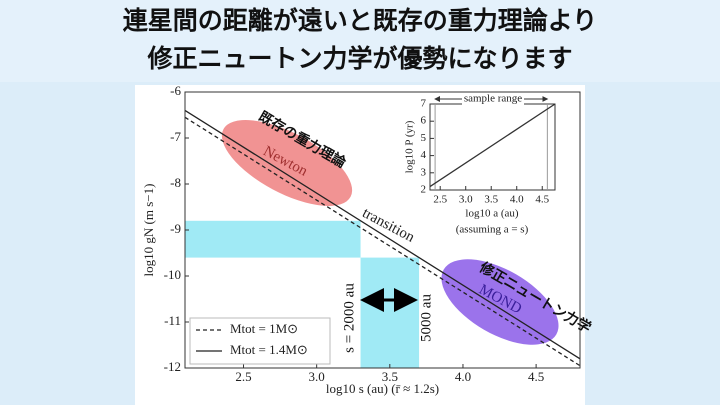 The width and height of the screenshot is (720, 405). What do you see at coordinates (424, 190) in the screenshot?
I see `y-tick-label: 2` at bounding box center [424, 190].